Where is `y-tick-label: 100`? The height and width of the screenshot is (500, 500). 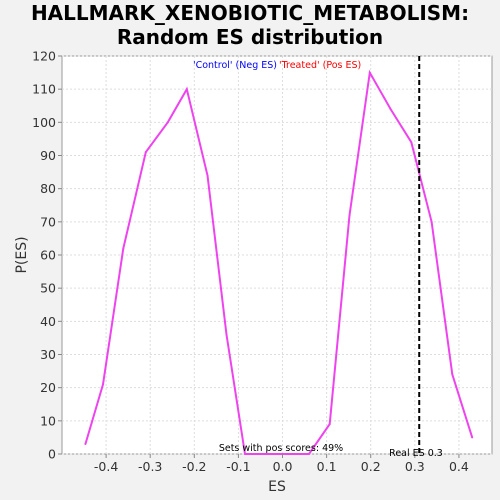 y-tick-label: 100 is located at coordinates (44, 122).